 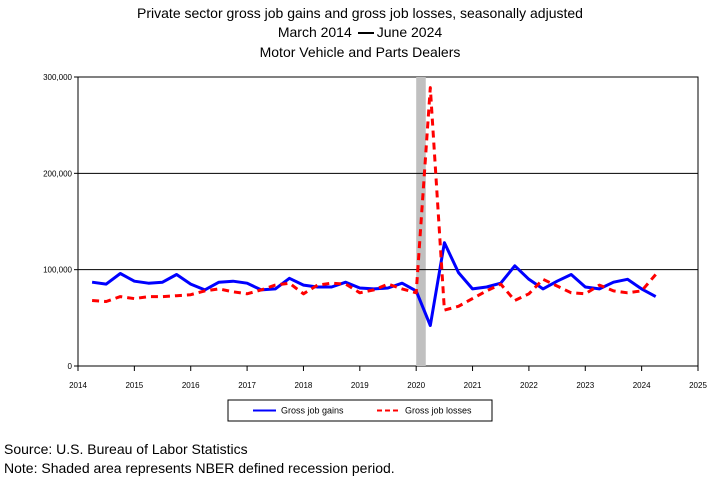 What do you see at coordinates (312, 411) in the screenshot?
I see `legend-label-gains: Gross job gains` at bounding box center [312, 411].